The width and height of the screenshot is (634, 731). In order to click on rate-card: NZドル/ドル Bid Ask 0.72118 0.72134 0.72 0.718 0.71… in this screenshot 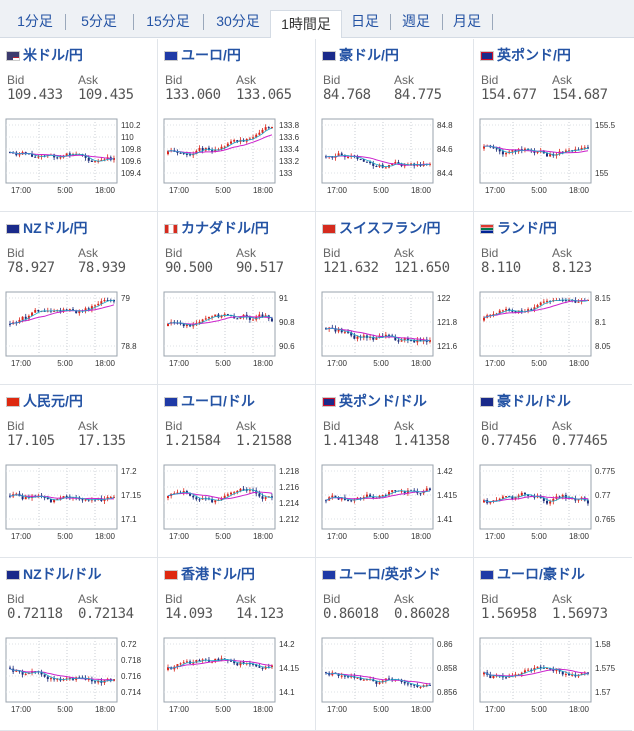, I will do `click(79, 644)`.